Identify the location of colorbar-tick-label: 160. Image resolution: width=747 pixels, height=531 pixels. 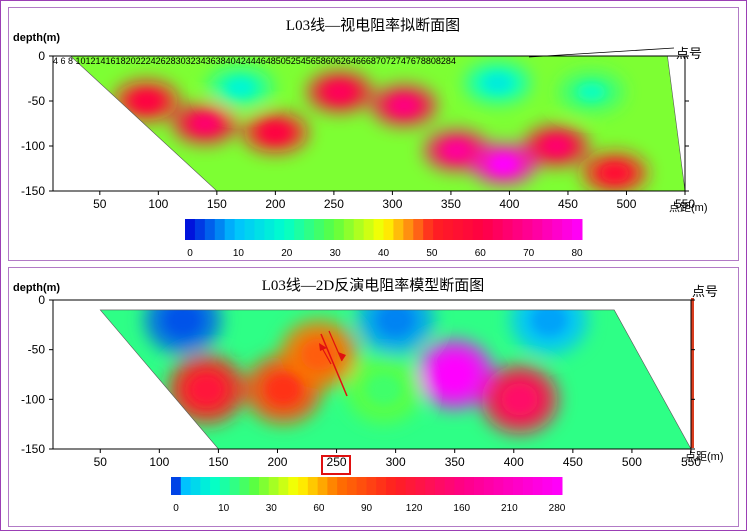
(461, 508).